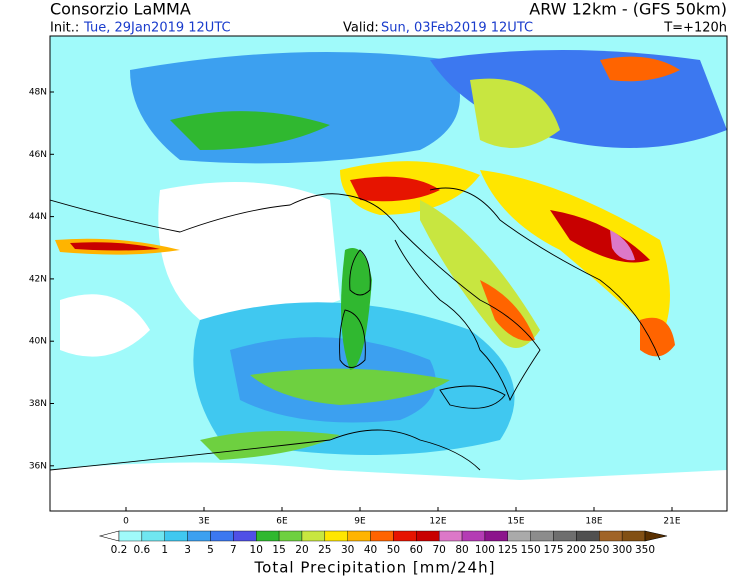  Describe the element at coordinates (187, 550) in the screenshot. I see `colorbar-label: 3` at that location.